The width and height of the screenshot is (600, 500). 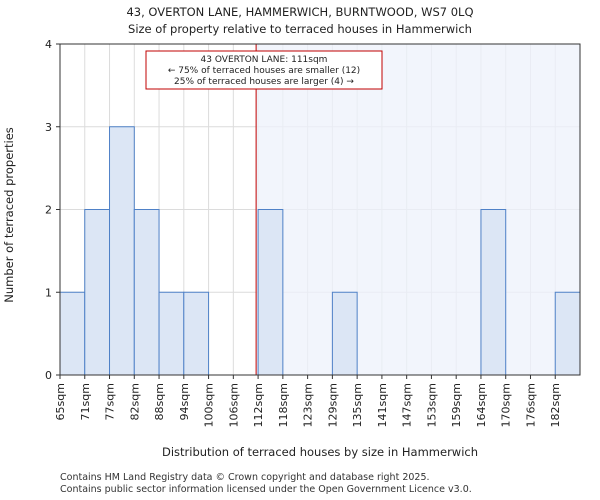 I want to click on x-tick-label: 147sqm, so click(x=407, y=405).